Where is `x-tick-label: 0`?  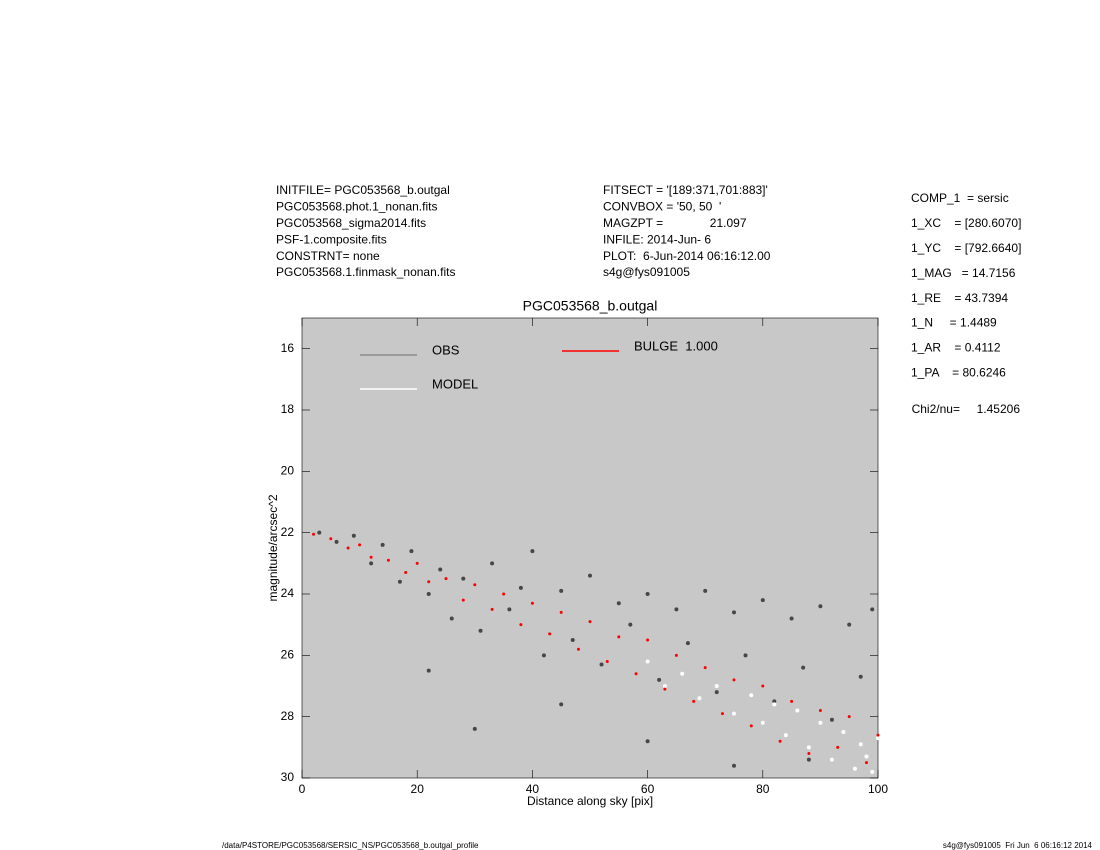
x-tick-label: 0 is located at coordinates (302, 789).